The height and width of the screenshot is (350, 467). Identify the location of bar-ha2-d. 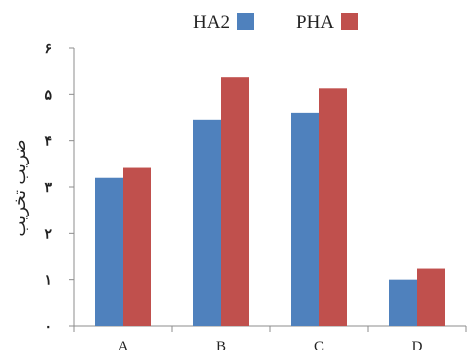
(403, 302).